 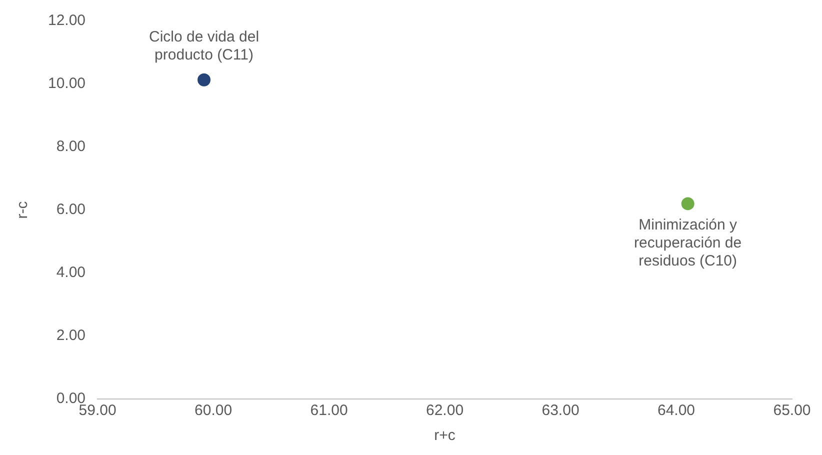 I want to click on annotation: Minimización y recuperación de residuos (C10), so click(x=688, y=243).